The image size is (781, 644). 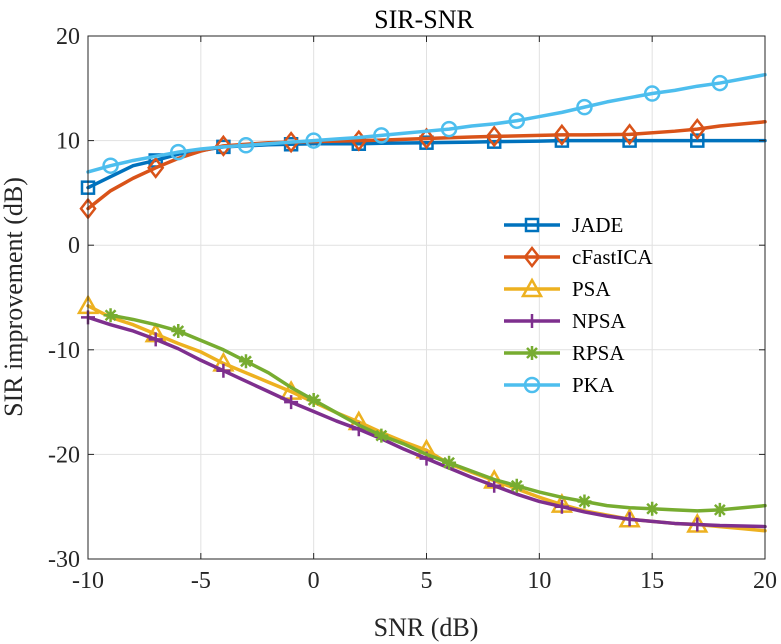 What do you see at coordinates (564, 353) in the screenshot?
I see `legend-item: RPSA` at bounding box center [564, 353].